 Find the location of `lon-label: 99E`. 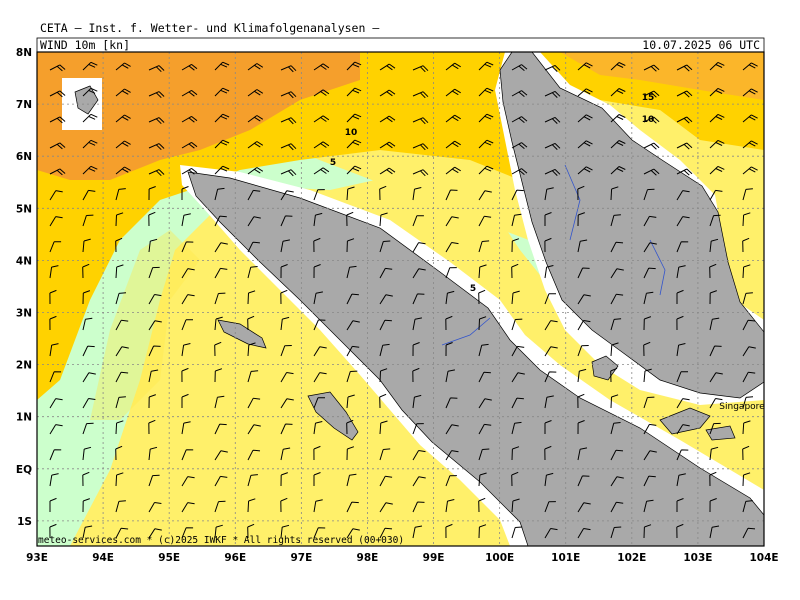

lon-label: 99E is located at coordinates (434, 558).